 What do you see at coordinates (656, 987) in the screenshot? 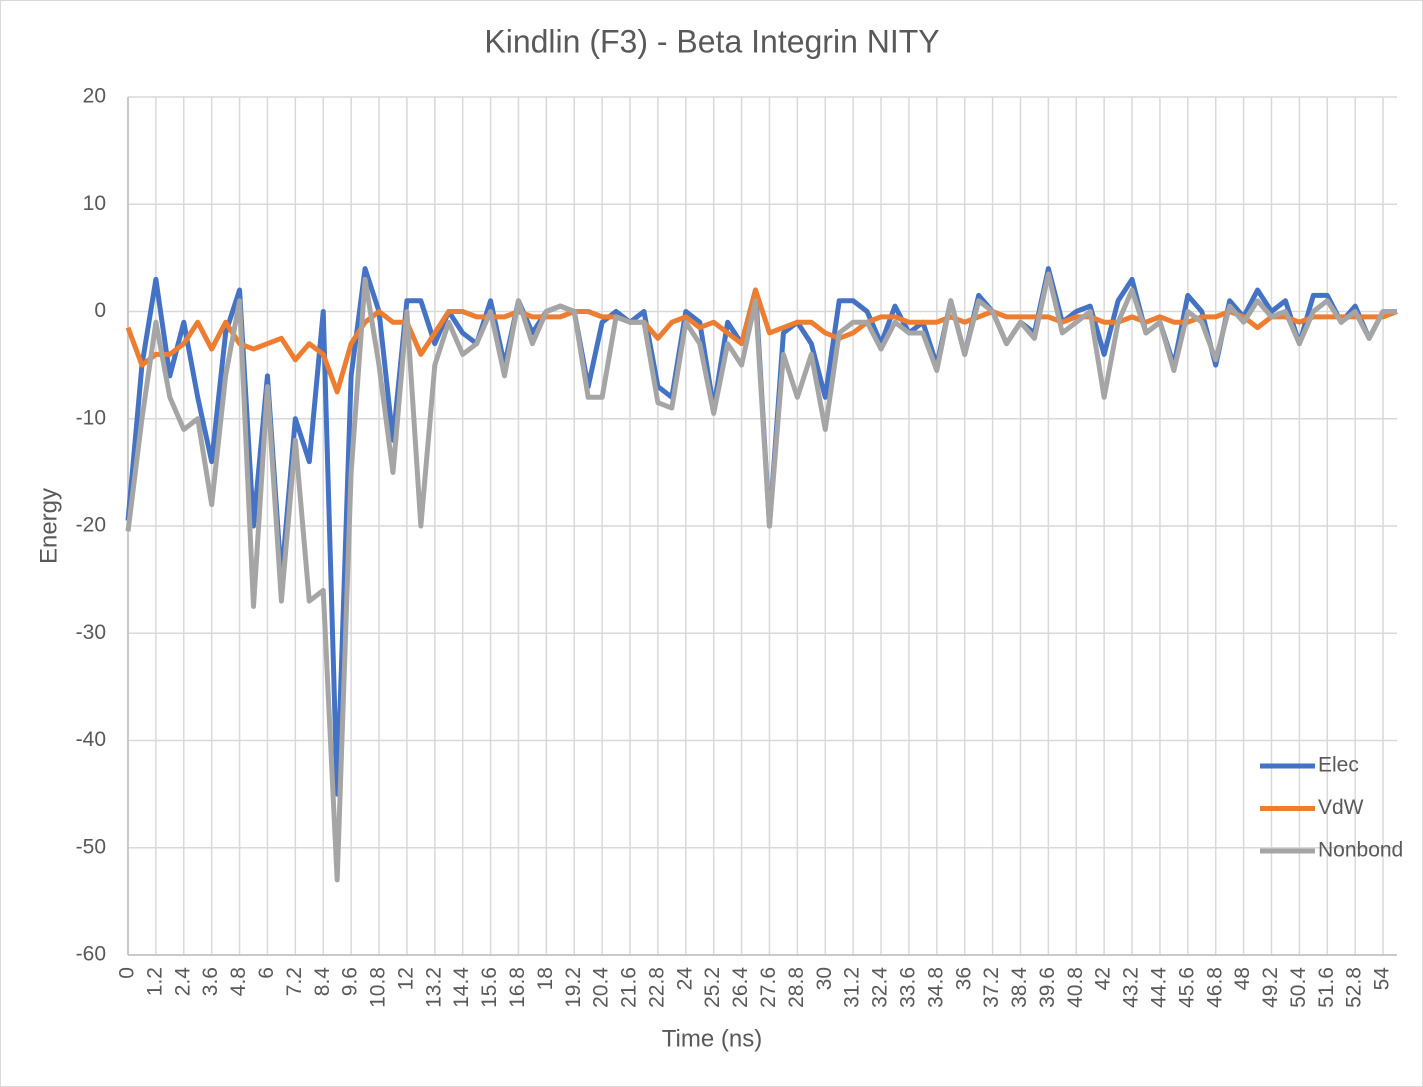
I see `x-tick-label: 22.8` at bounding box center [656, 987].